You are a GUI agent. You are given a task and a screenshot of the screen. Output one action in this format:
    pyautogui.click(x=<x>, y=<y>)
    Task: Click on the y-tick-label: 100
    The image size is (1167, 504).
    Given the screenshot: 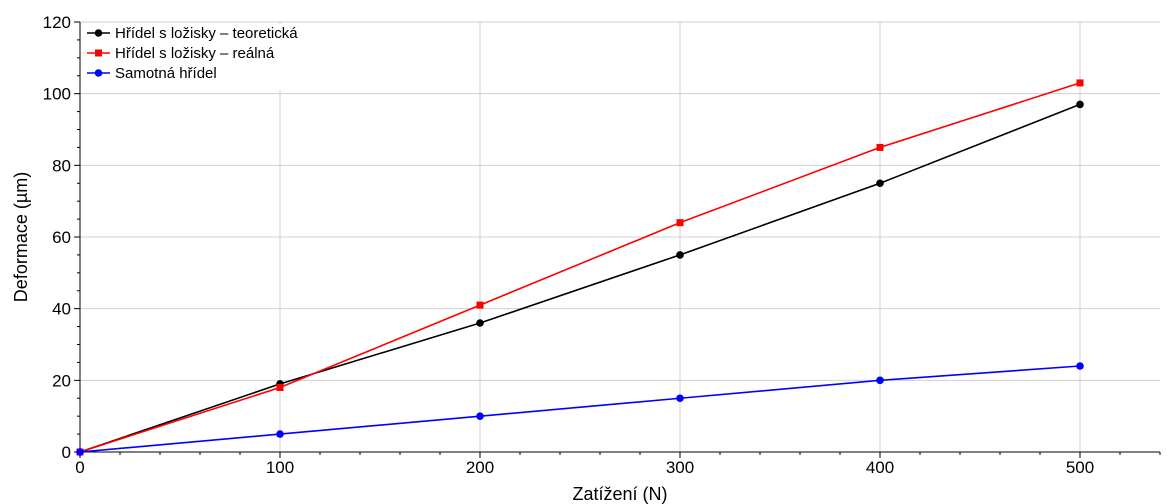 What is the action you would take?
    pyautogui.click(x=57, y=94)
    